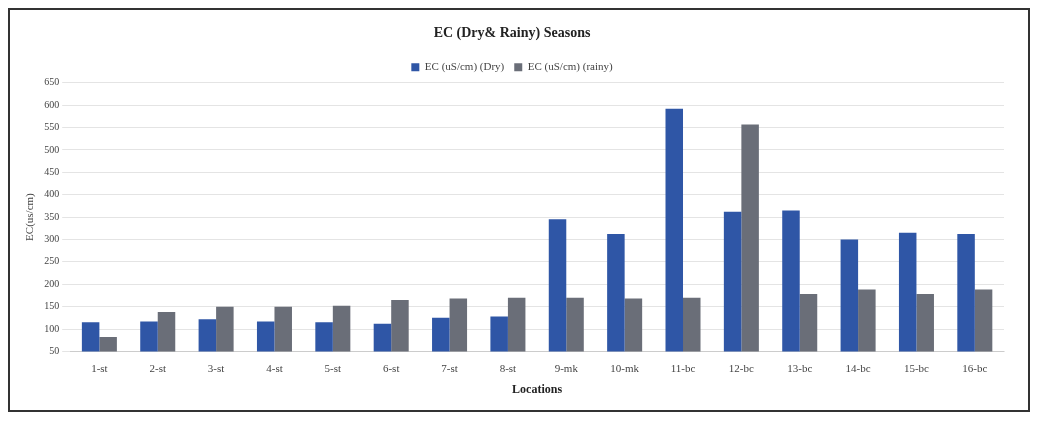  Describe the element at coordinates (391, 367) in the screenshot. I see `x-tick-label: 6-st` at that location.